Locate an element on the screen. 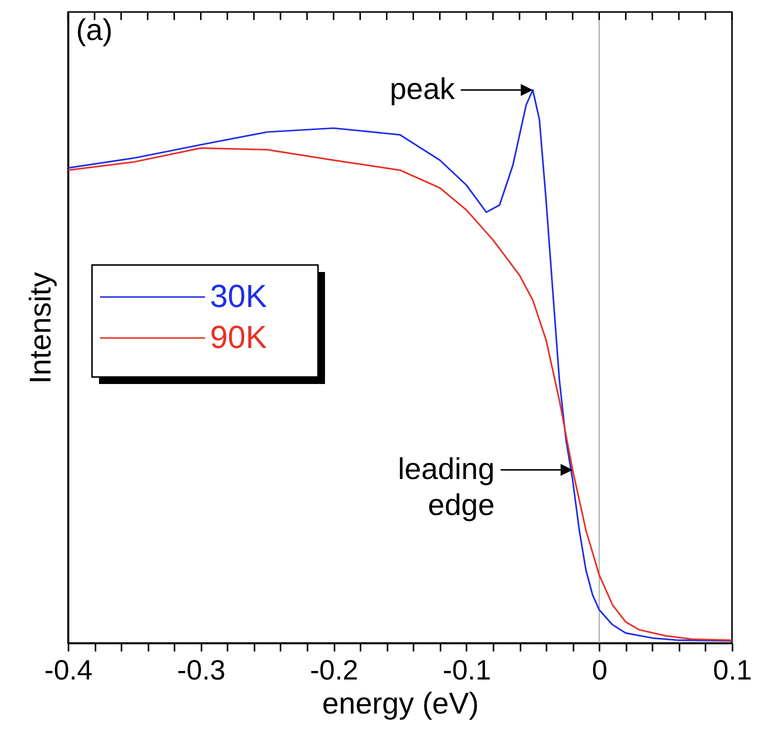 Image resolution: width=760 pixels, height=754 pixels. x-tick-label: -0.2 is located at coordinates (334, 670).